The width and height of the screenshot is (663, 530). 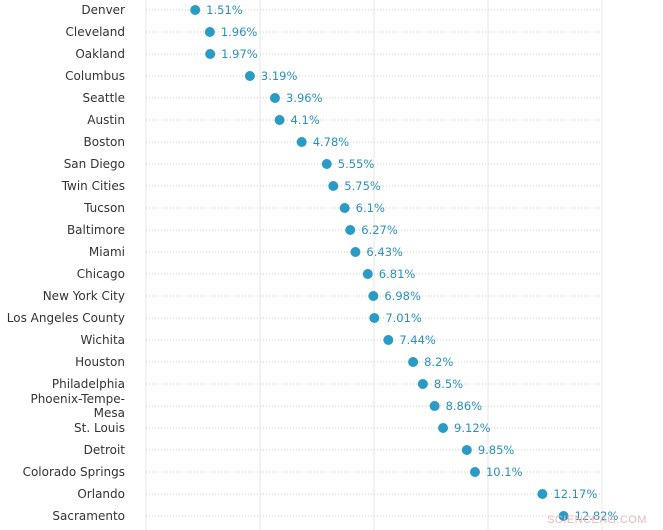 I want to click on data-label: 3.19%, so click(x=279, y=76).